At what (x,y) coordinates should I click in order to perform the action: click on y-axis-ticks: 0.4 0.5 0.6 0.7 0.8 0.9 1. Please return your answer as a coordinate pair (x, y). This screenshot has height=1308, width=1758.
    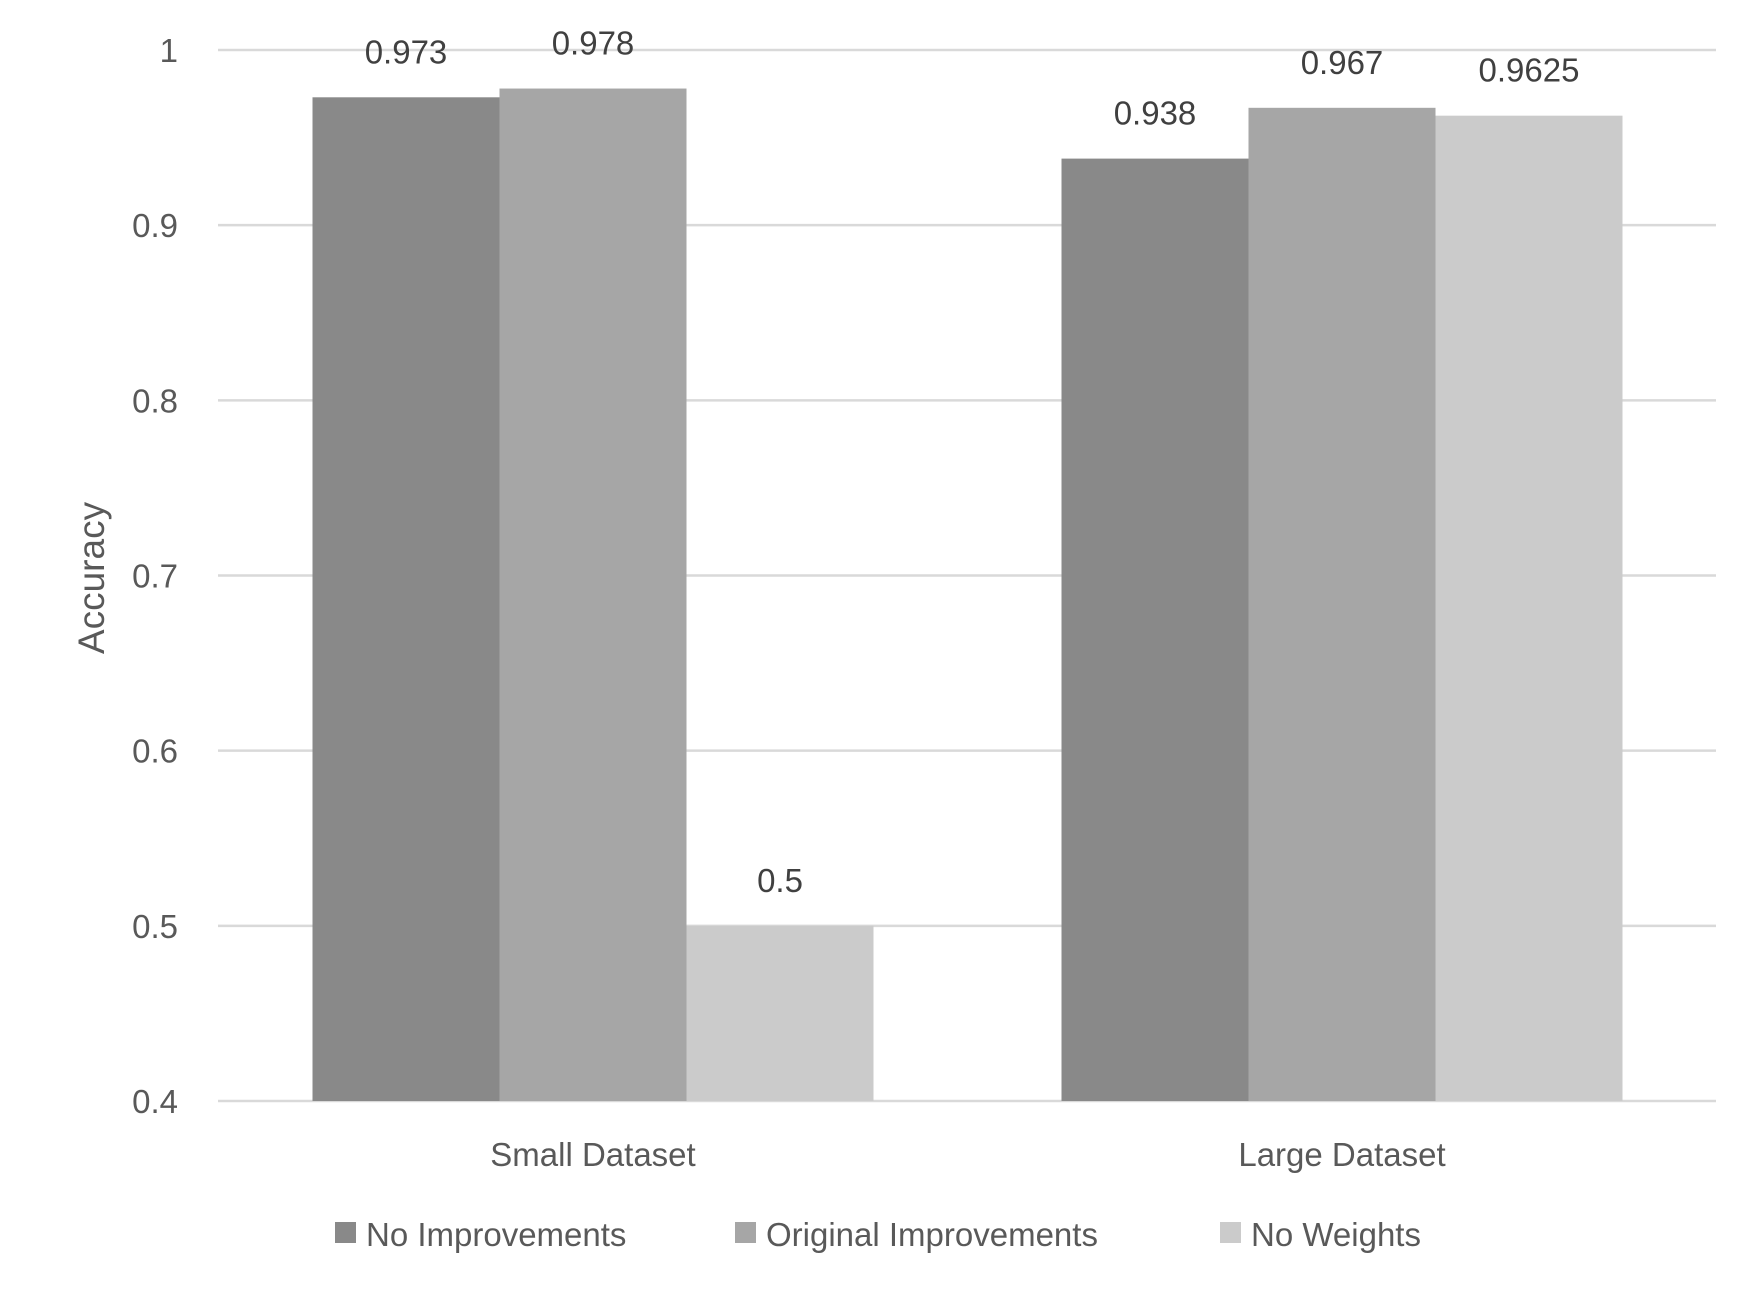
    Looking at the image, I should click on (155, 576).